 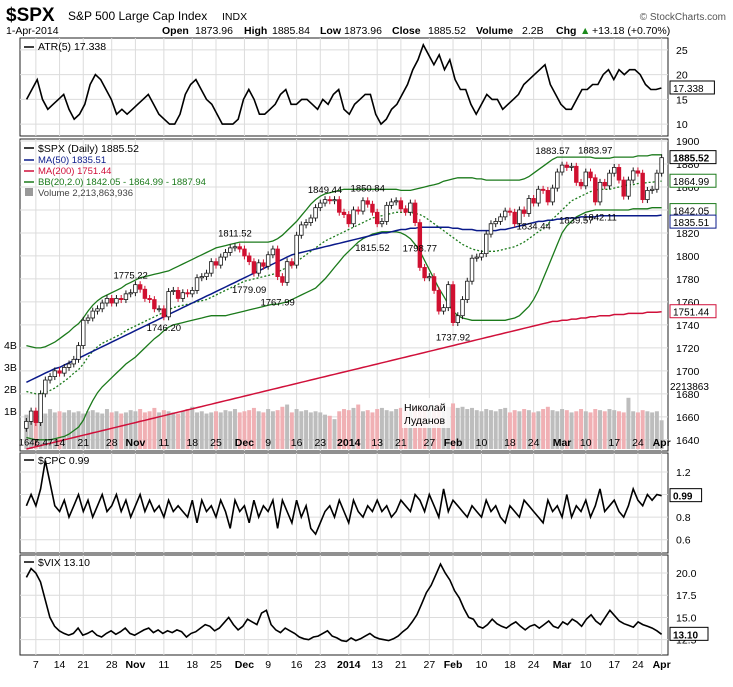 I want to click on y-tick-label: 20, so click(x=682, y=76).